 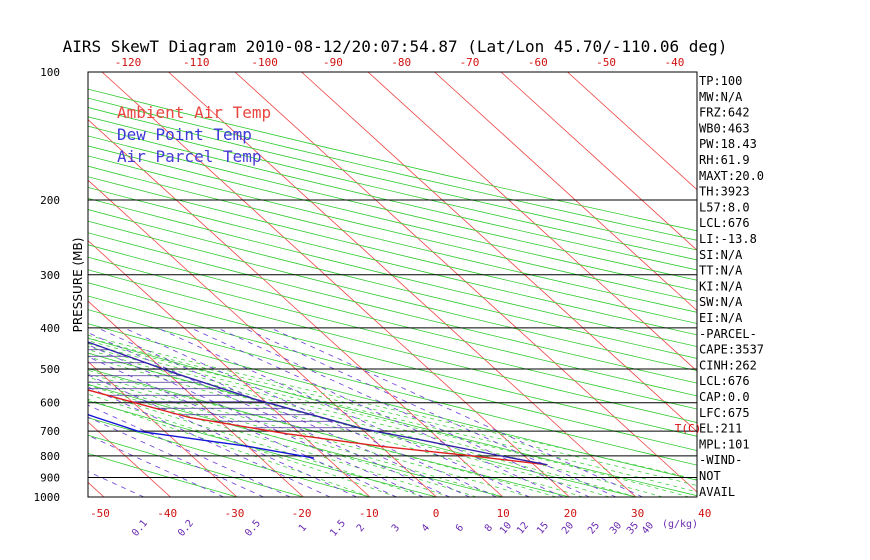 What do you see at coordinates (194, 112) in the screenshot?
I see `legend-entry: Ambient Air Temp` at bounding box center [194, 112].